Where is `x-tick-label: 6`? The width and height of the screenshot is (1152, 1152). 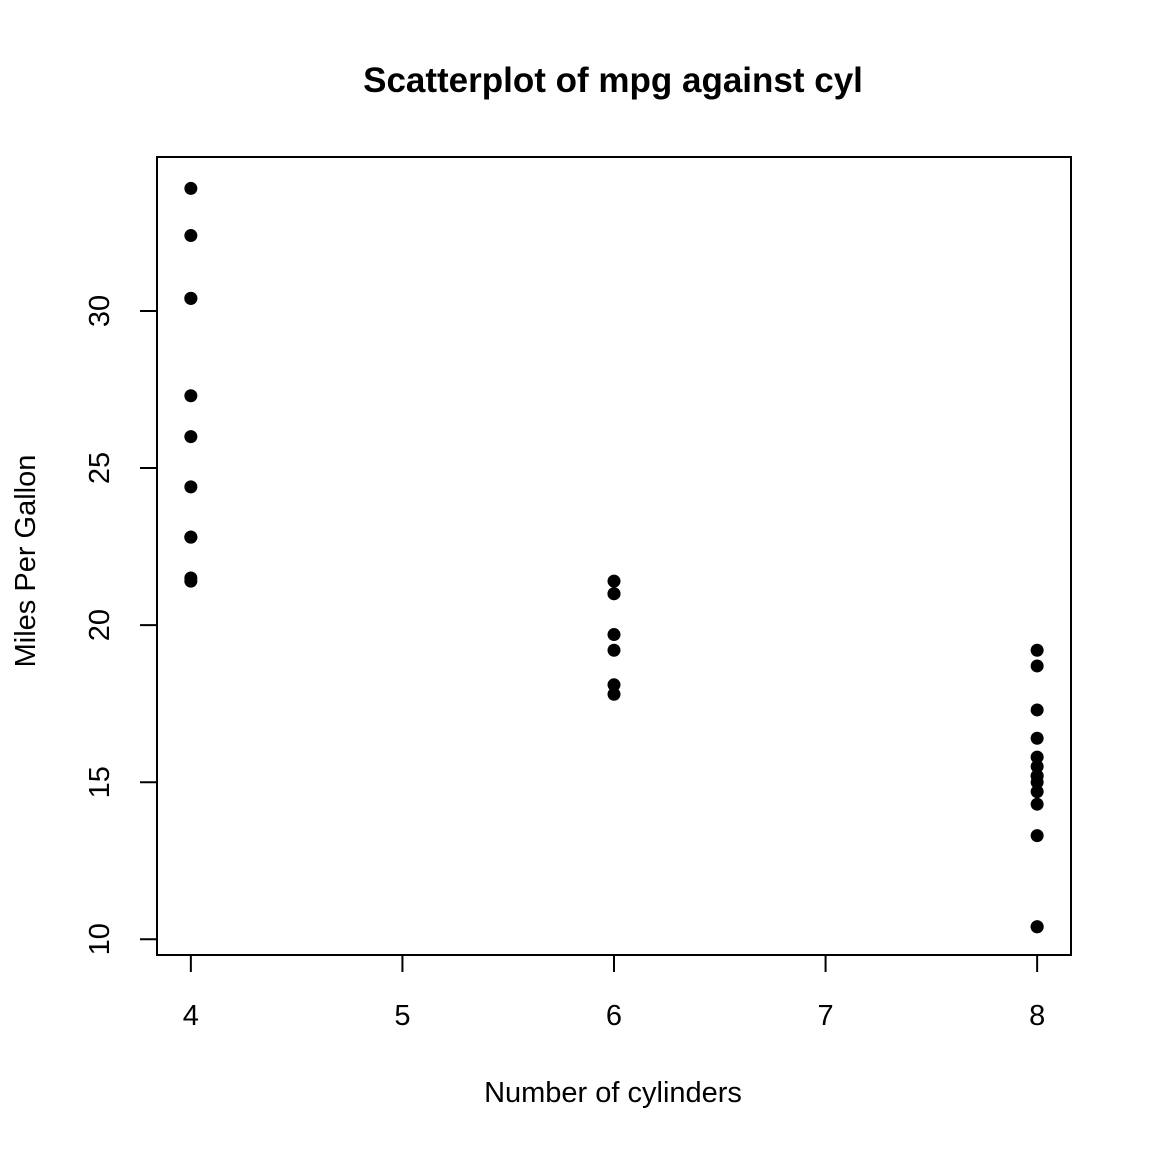 x-tick-label: 6 is located at coordinates (614, 1016).